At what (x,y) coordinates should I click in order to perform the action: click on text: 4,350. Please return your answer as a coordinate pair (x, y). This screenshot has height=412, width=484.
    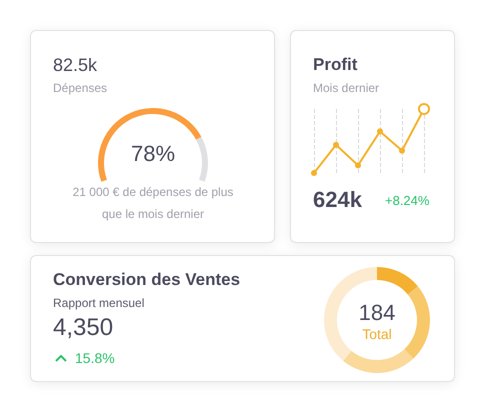
    Looking at the image, I should click on (83, 328).